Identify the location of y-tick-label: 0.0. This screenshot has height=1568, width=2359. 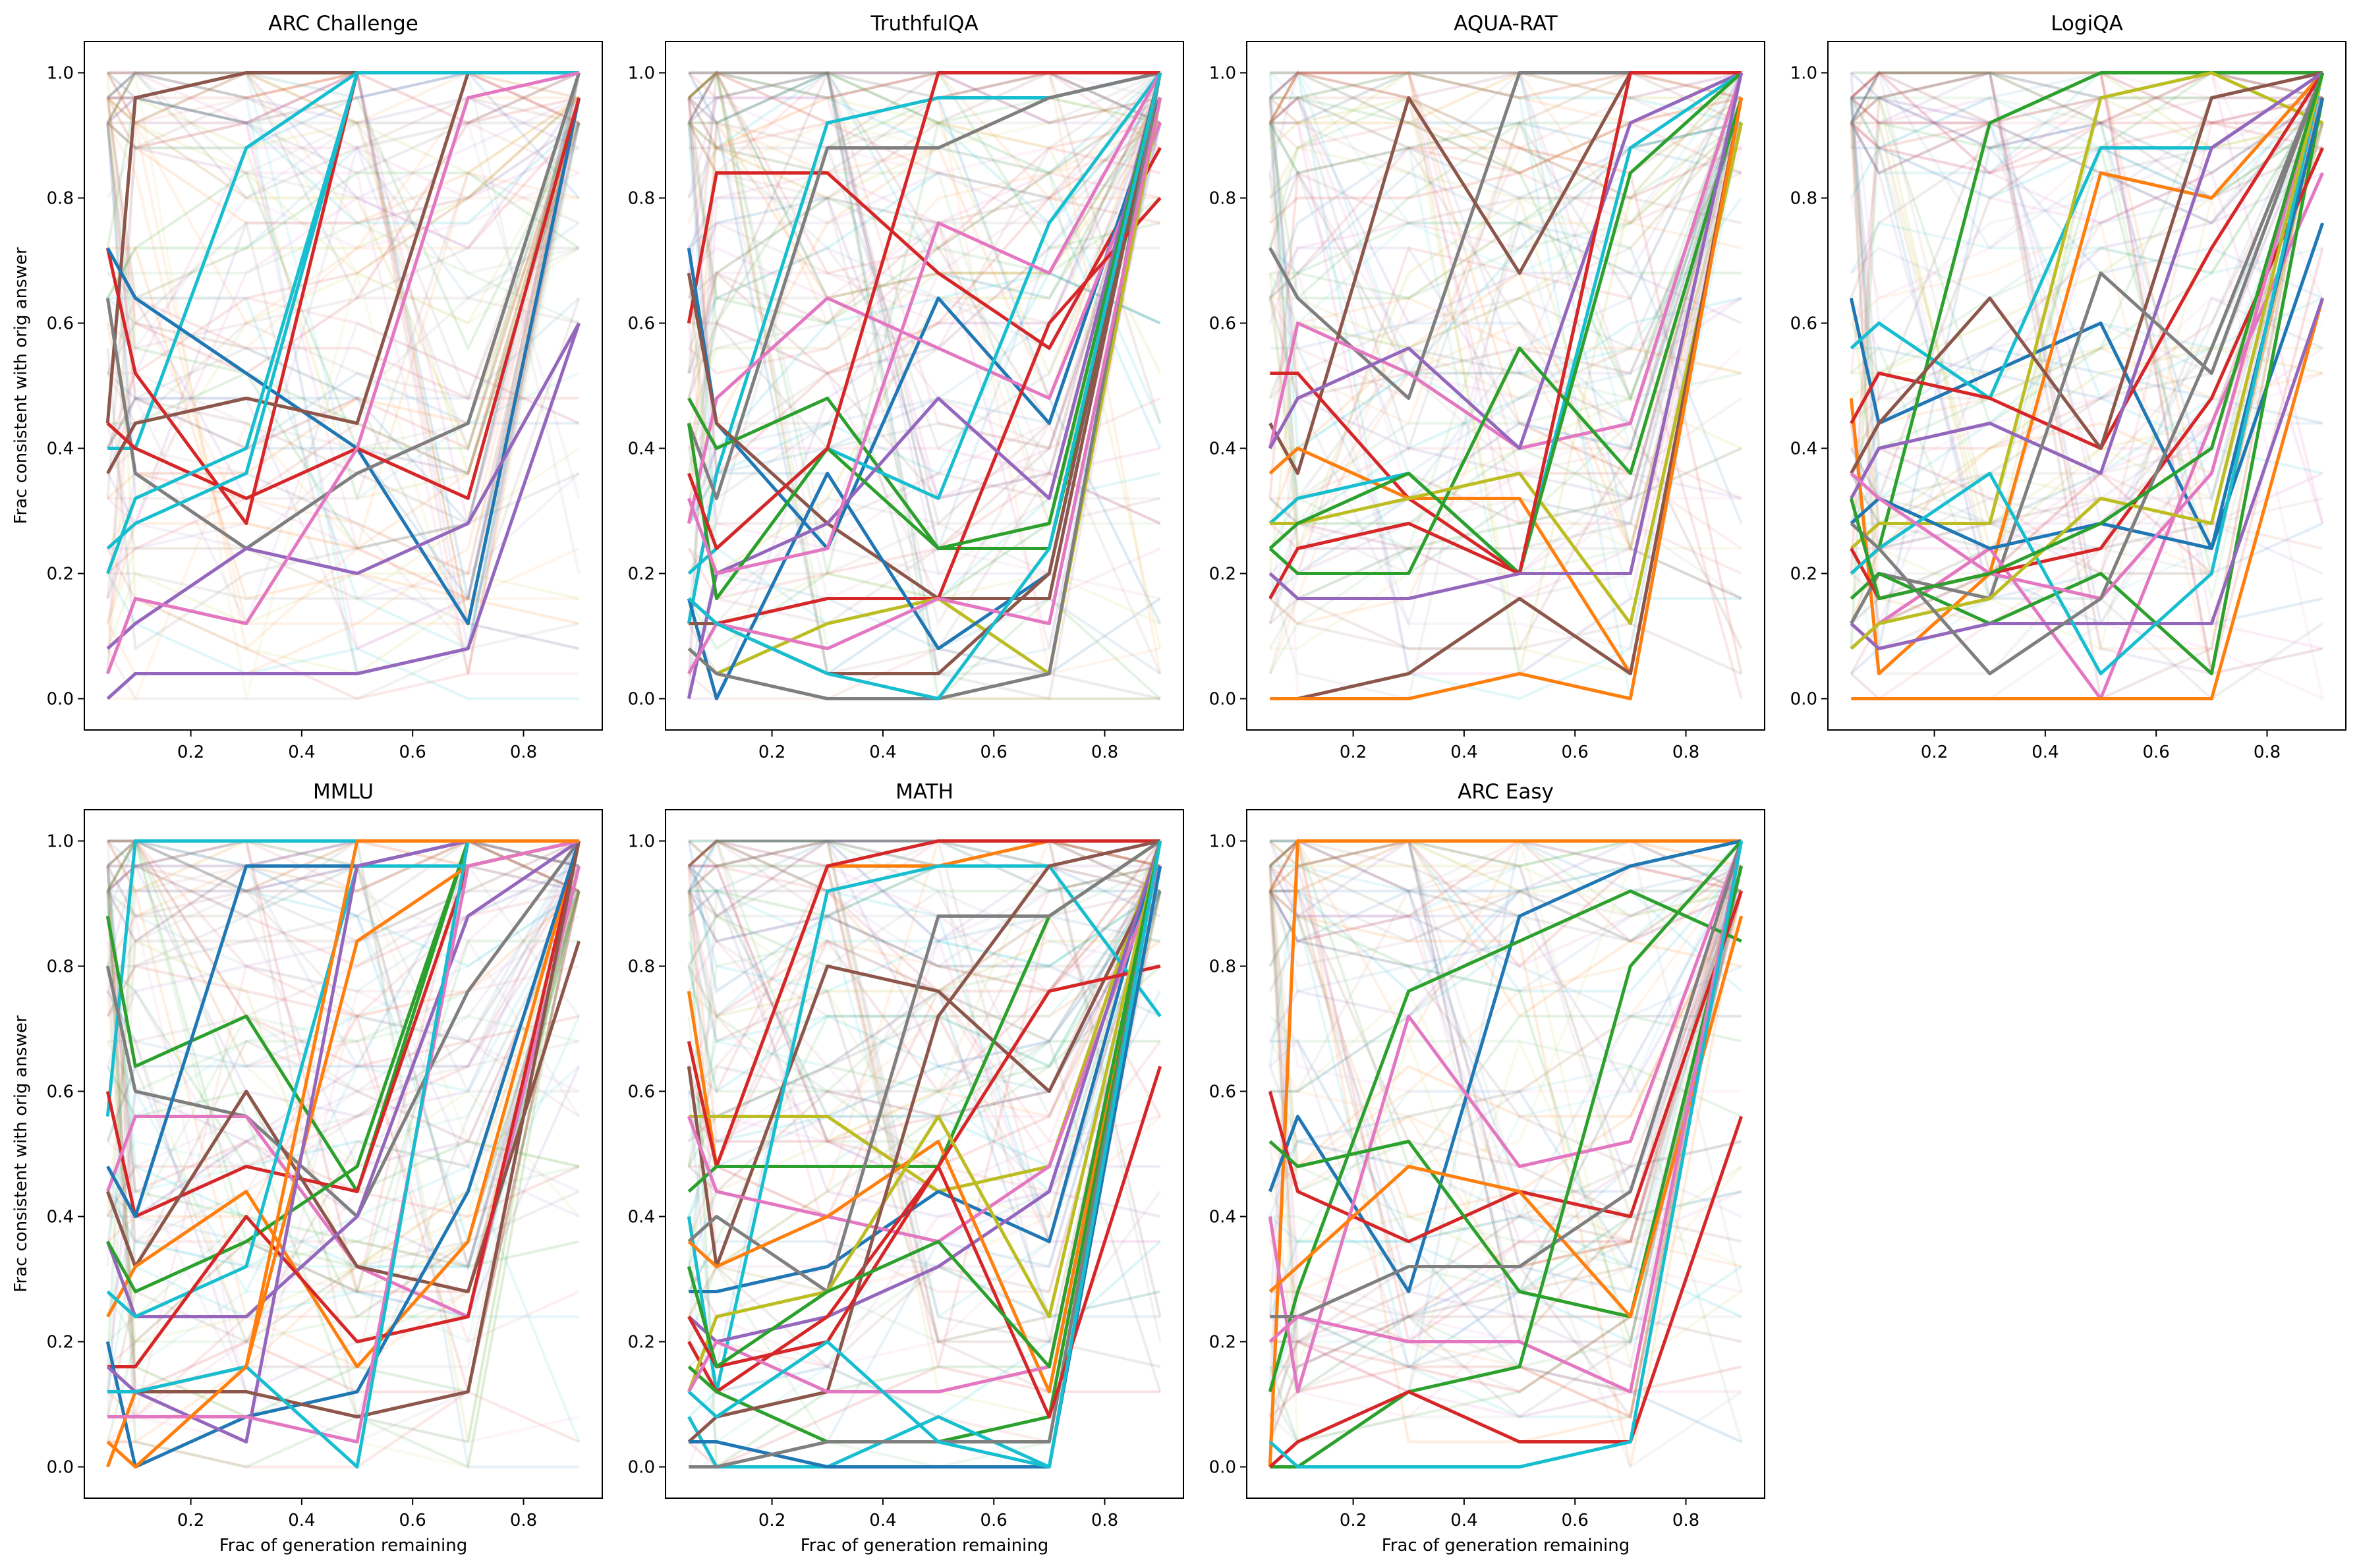
(1803, 700).